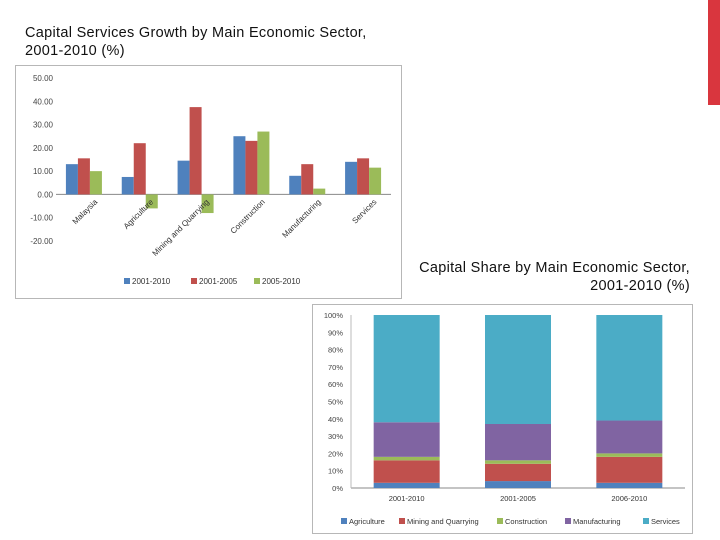  Describe the element at coordinates (251, 167) in the screenshot. I see `bar-2001-2005-construction` at that location.